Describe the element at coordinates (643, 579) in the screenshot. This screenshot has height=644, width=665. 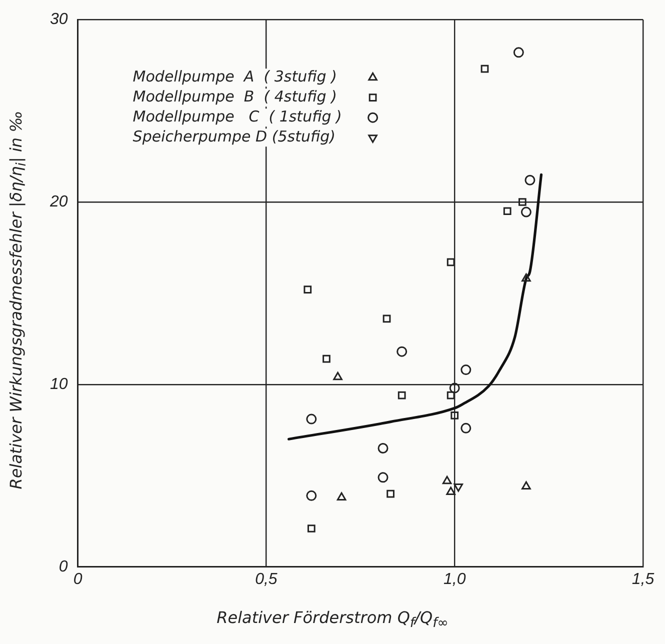
I see `x-tick-label: 1,5` at that location.